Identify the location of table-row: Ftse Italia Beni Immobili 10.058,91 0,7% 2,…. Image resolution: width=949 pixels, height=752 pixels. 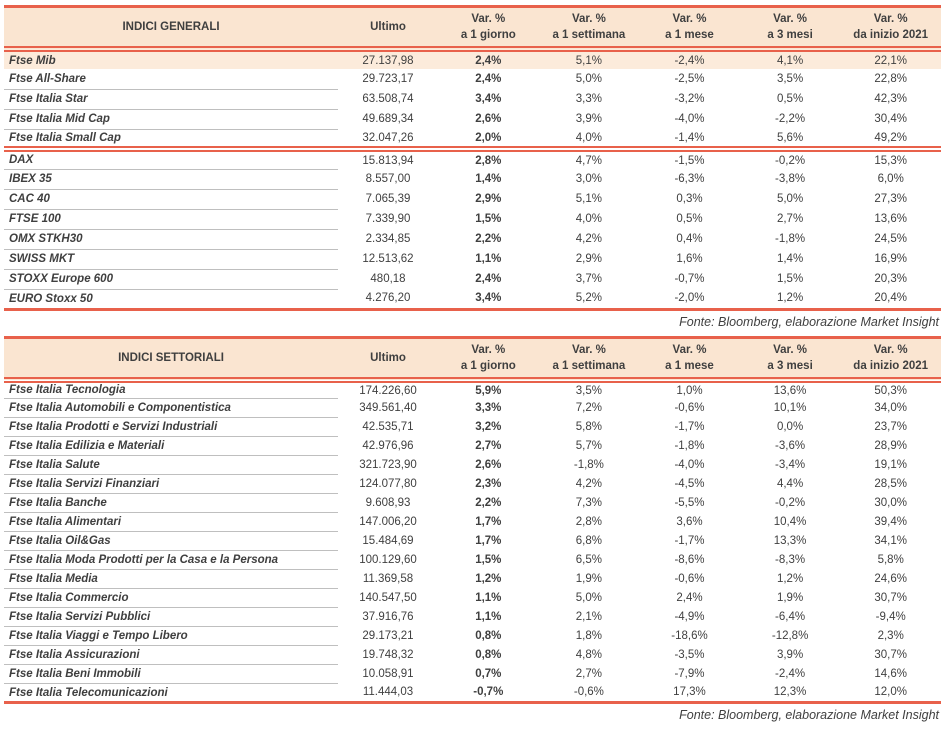
(472, 674).